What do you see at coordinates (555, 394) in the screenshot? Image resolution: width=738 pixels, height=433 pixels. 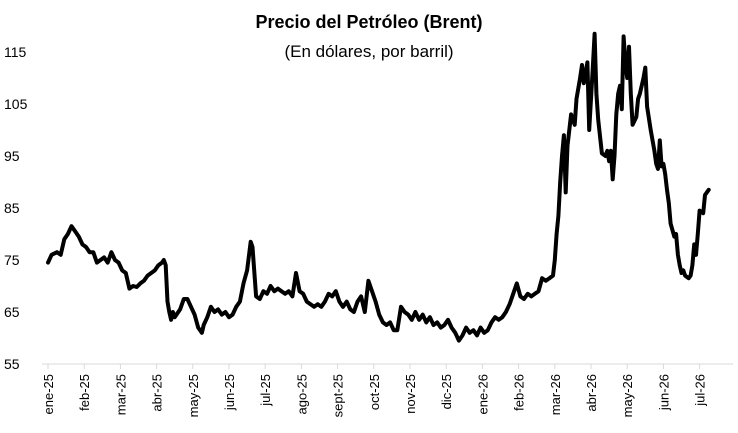 I see `x-tick-label: mar-26` at bounding box center [555, 394].